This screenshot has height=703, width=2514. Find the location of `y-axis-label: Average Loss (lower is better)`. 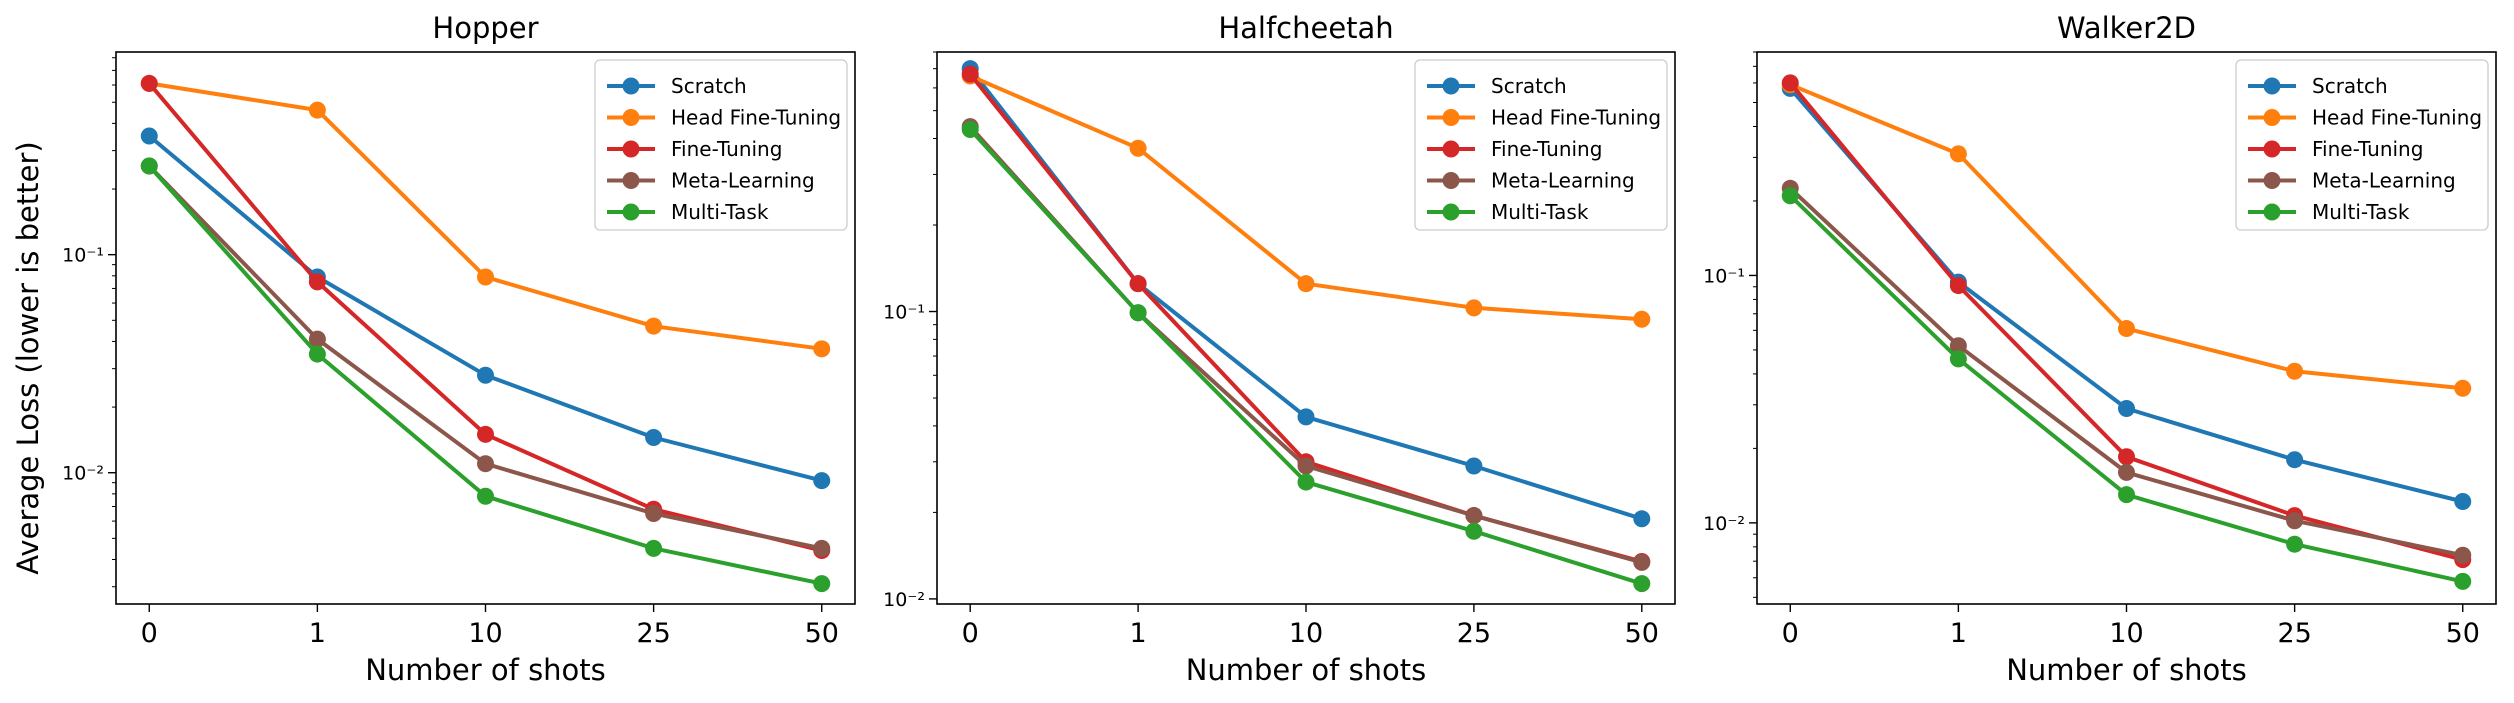

y-axis-label: Average Loss (lower is better) is located at coordinates (28, 357).